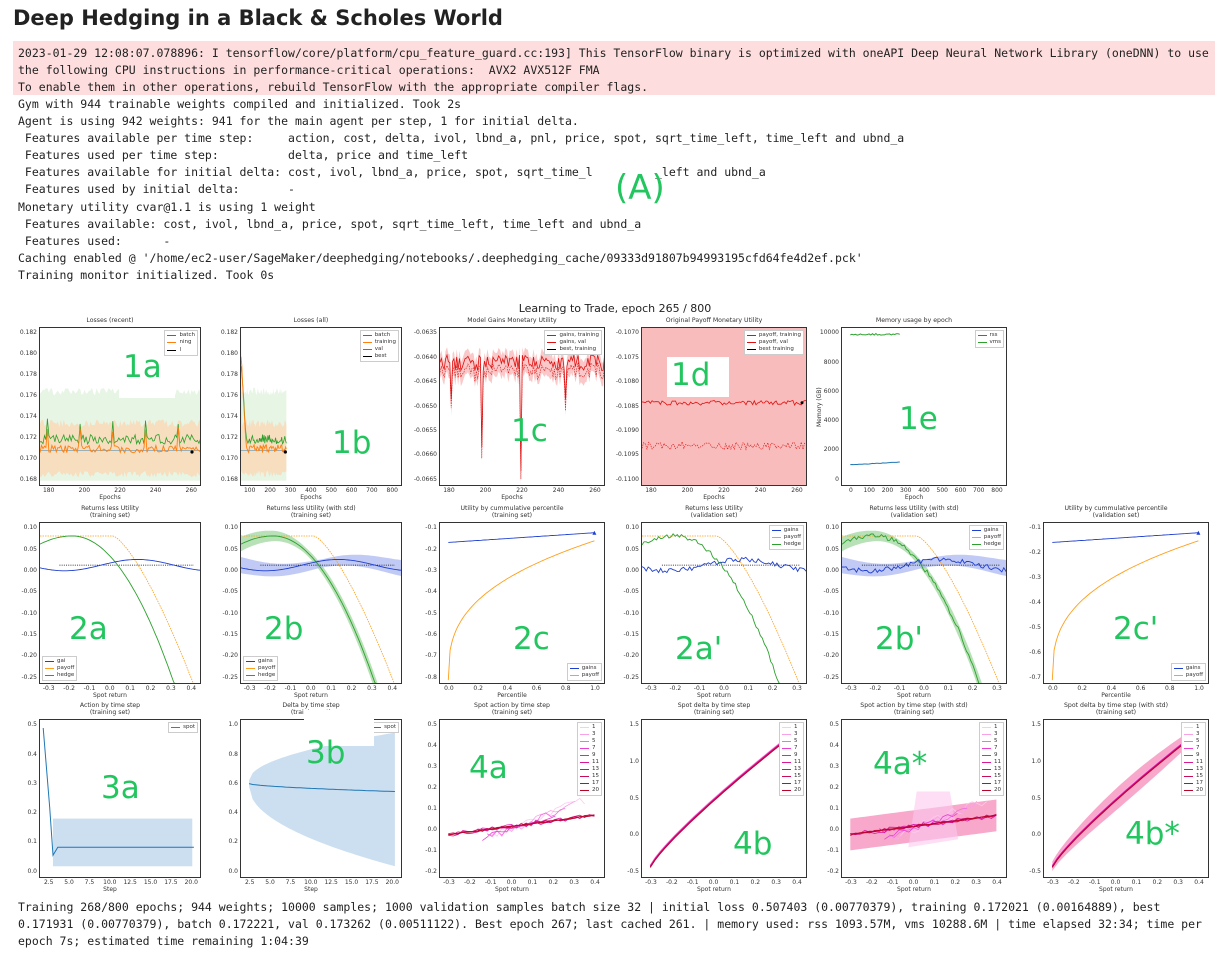 This screenshot has width=1223, height=955. I want to click on y-tick-label: -0.1070, so click(627, 333).